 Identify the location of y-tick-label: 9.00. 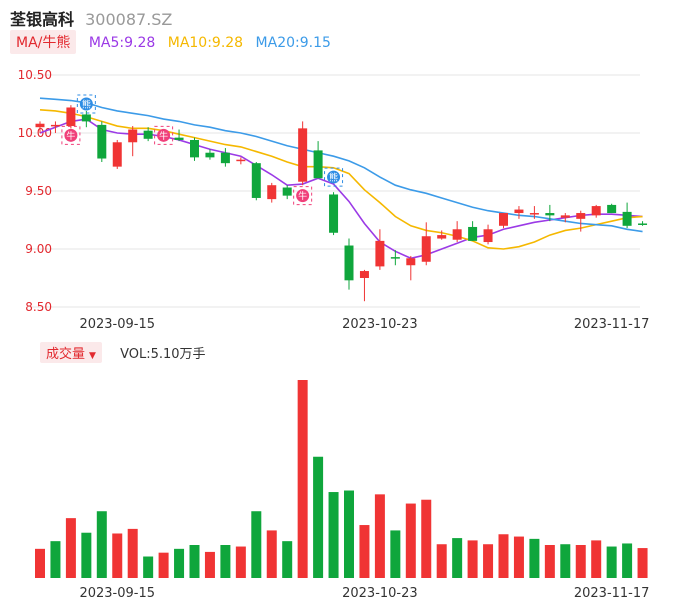
(38, 249).